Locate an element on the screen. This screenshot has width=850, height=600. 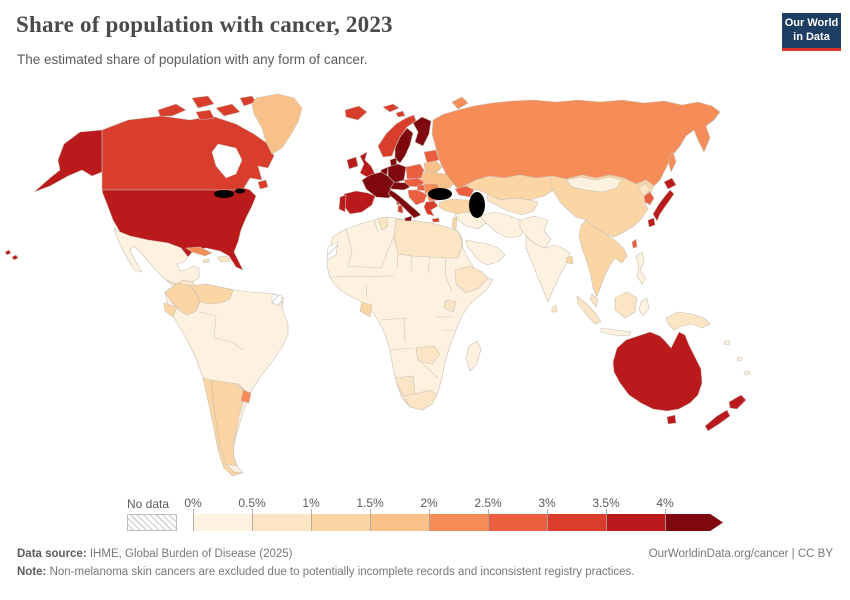
country-usa-alaska is located at coordinates (68, 161).